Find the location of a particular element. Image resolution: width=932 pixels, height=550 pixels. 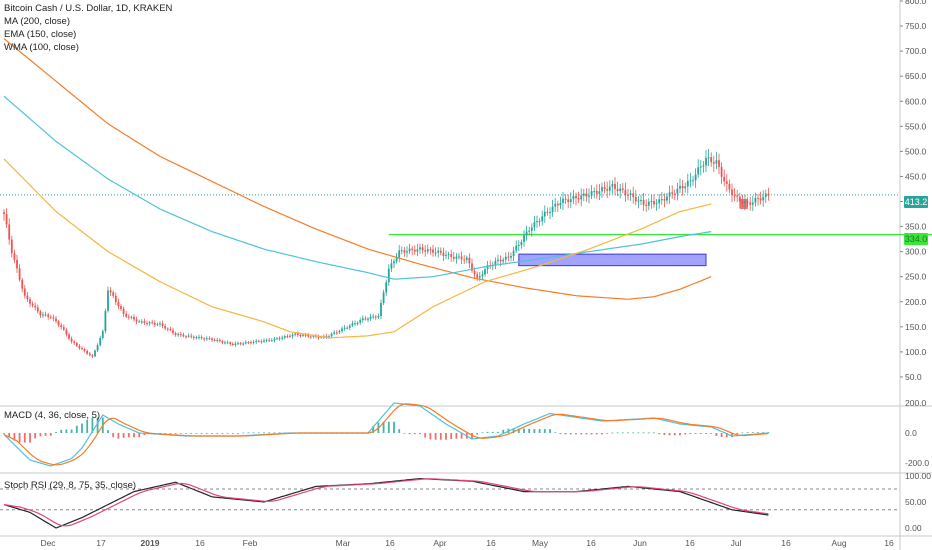

price-zone-rect is located at coordinates (612, 260).